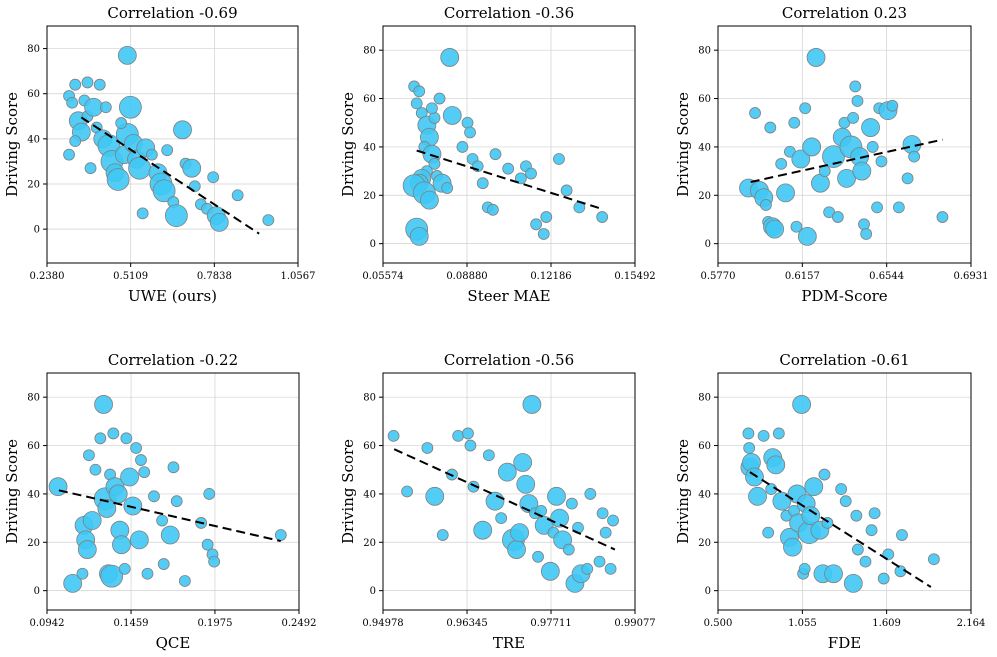 This screenshot has height=657, width=997. What do you see at coordinates (509, 360) in the screenshot?
I see `chart-title: Correlation -0.56` at bounding box center [509, 360].